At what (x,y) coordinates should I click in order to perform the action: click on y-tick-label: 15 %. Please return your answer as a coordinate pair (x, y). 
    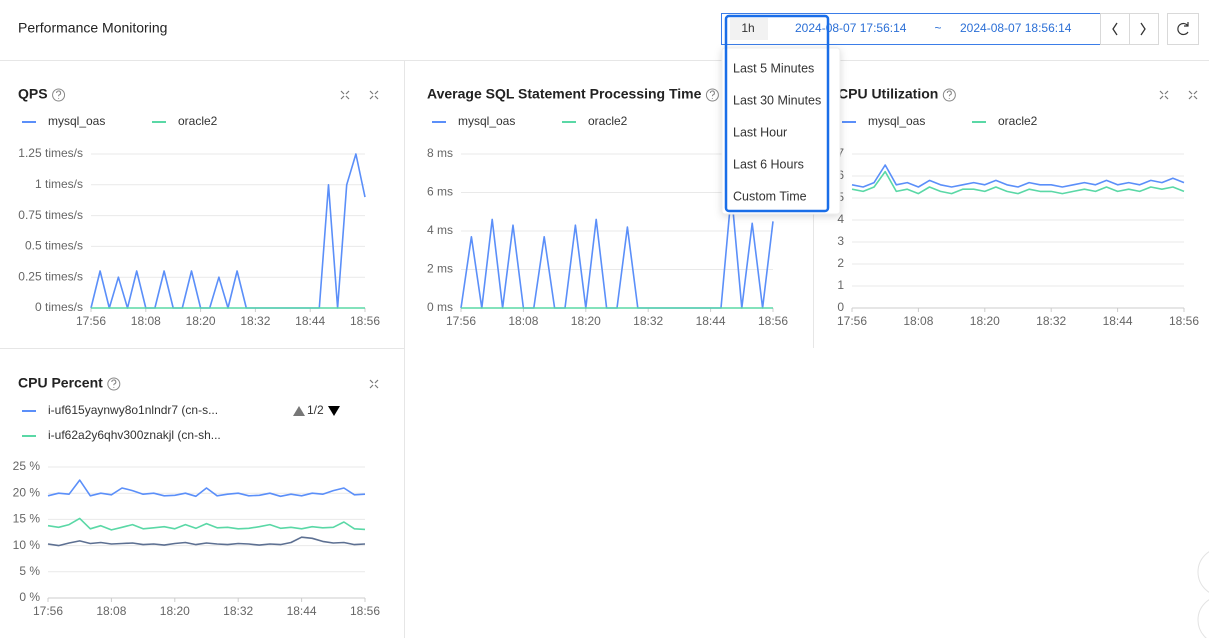
    Looking at the image, I should click on (27, 519).